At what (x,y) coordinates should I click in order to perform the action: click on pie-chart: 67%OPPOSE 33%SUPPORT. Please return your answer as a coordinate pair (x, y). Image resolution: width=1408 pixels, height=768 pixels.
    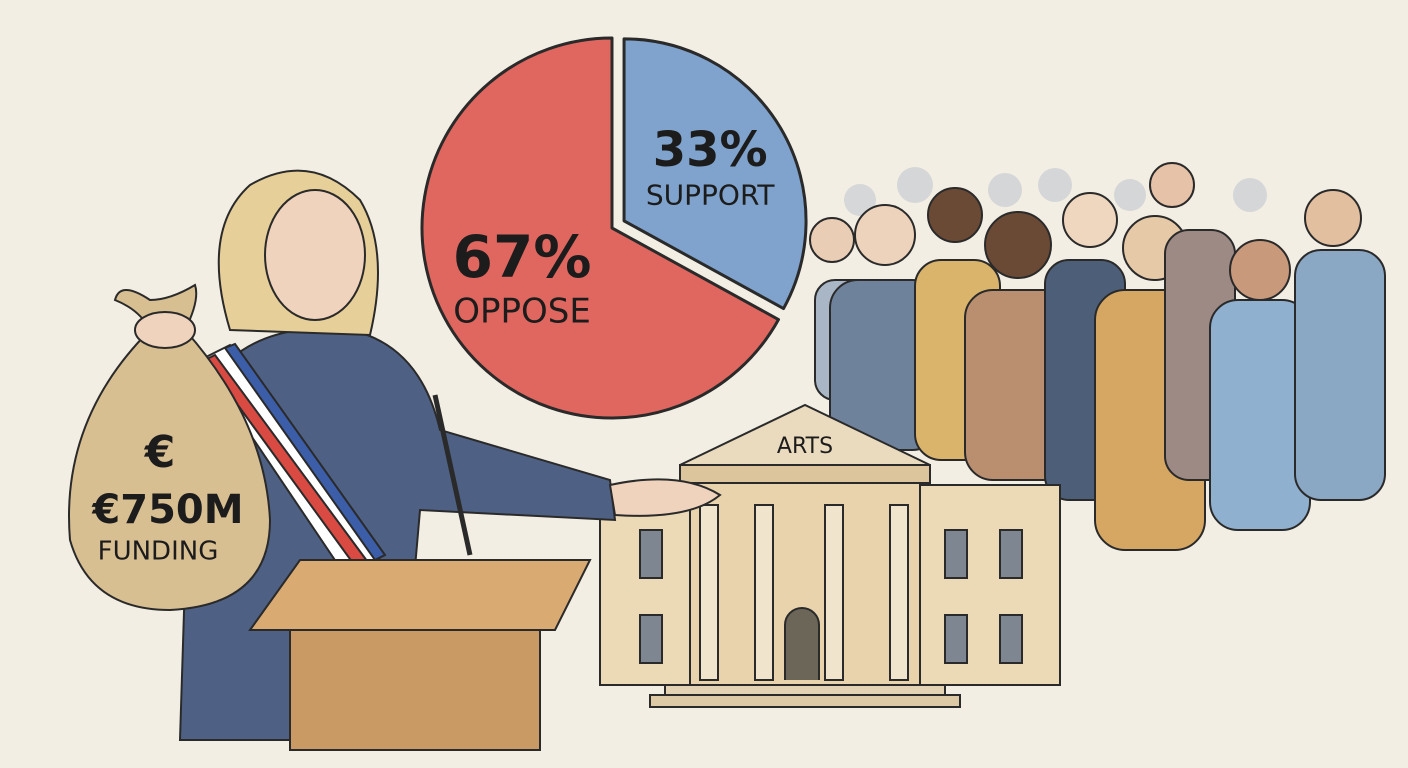
    Looking at the image, I should click on (614, 228).